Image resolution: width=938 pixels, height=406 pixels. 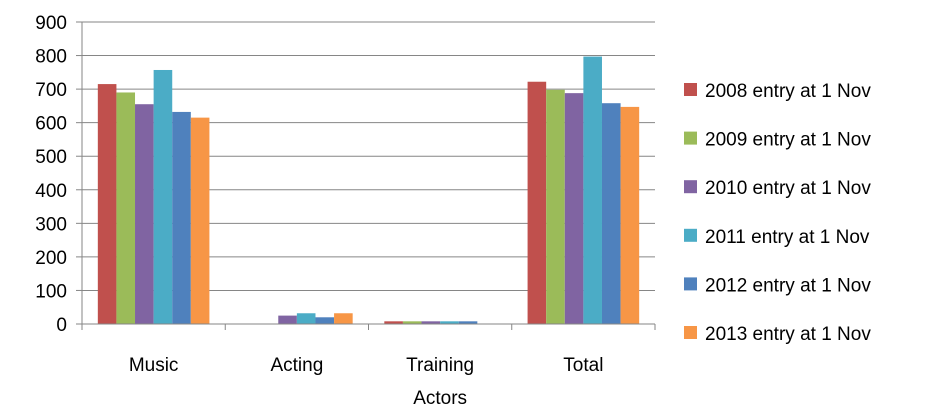 I want to click on x-axis-category-labels: Music Acting Training Actors Total, so click(x=366, y=380).